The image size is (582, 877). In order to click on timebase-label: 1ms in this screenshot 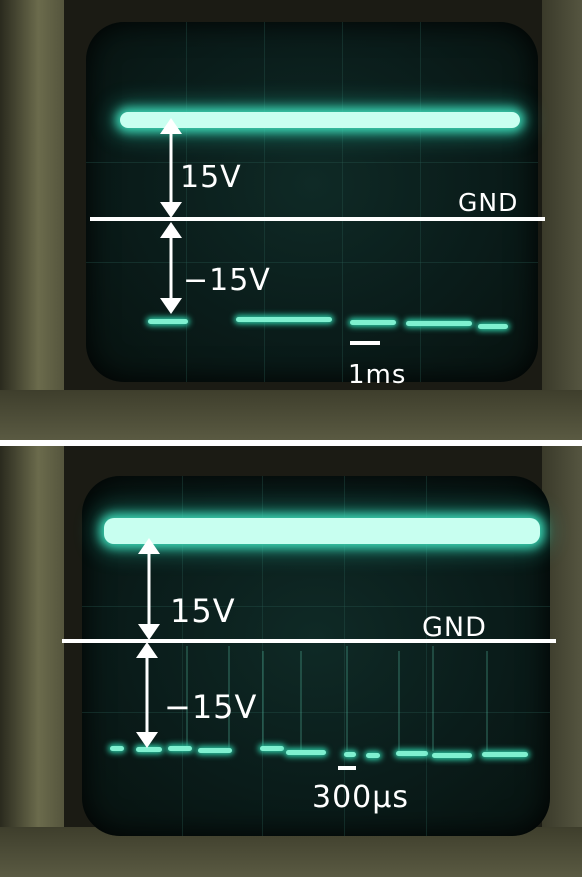, I will do `click(377, 375)`.